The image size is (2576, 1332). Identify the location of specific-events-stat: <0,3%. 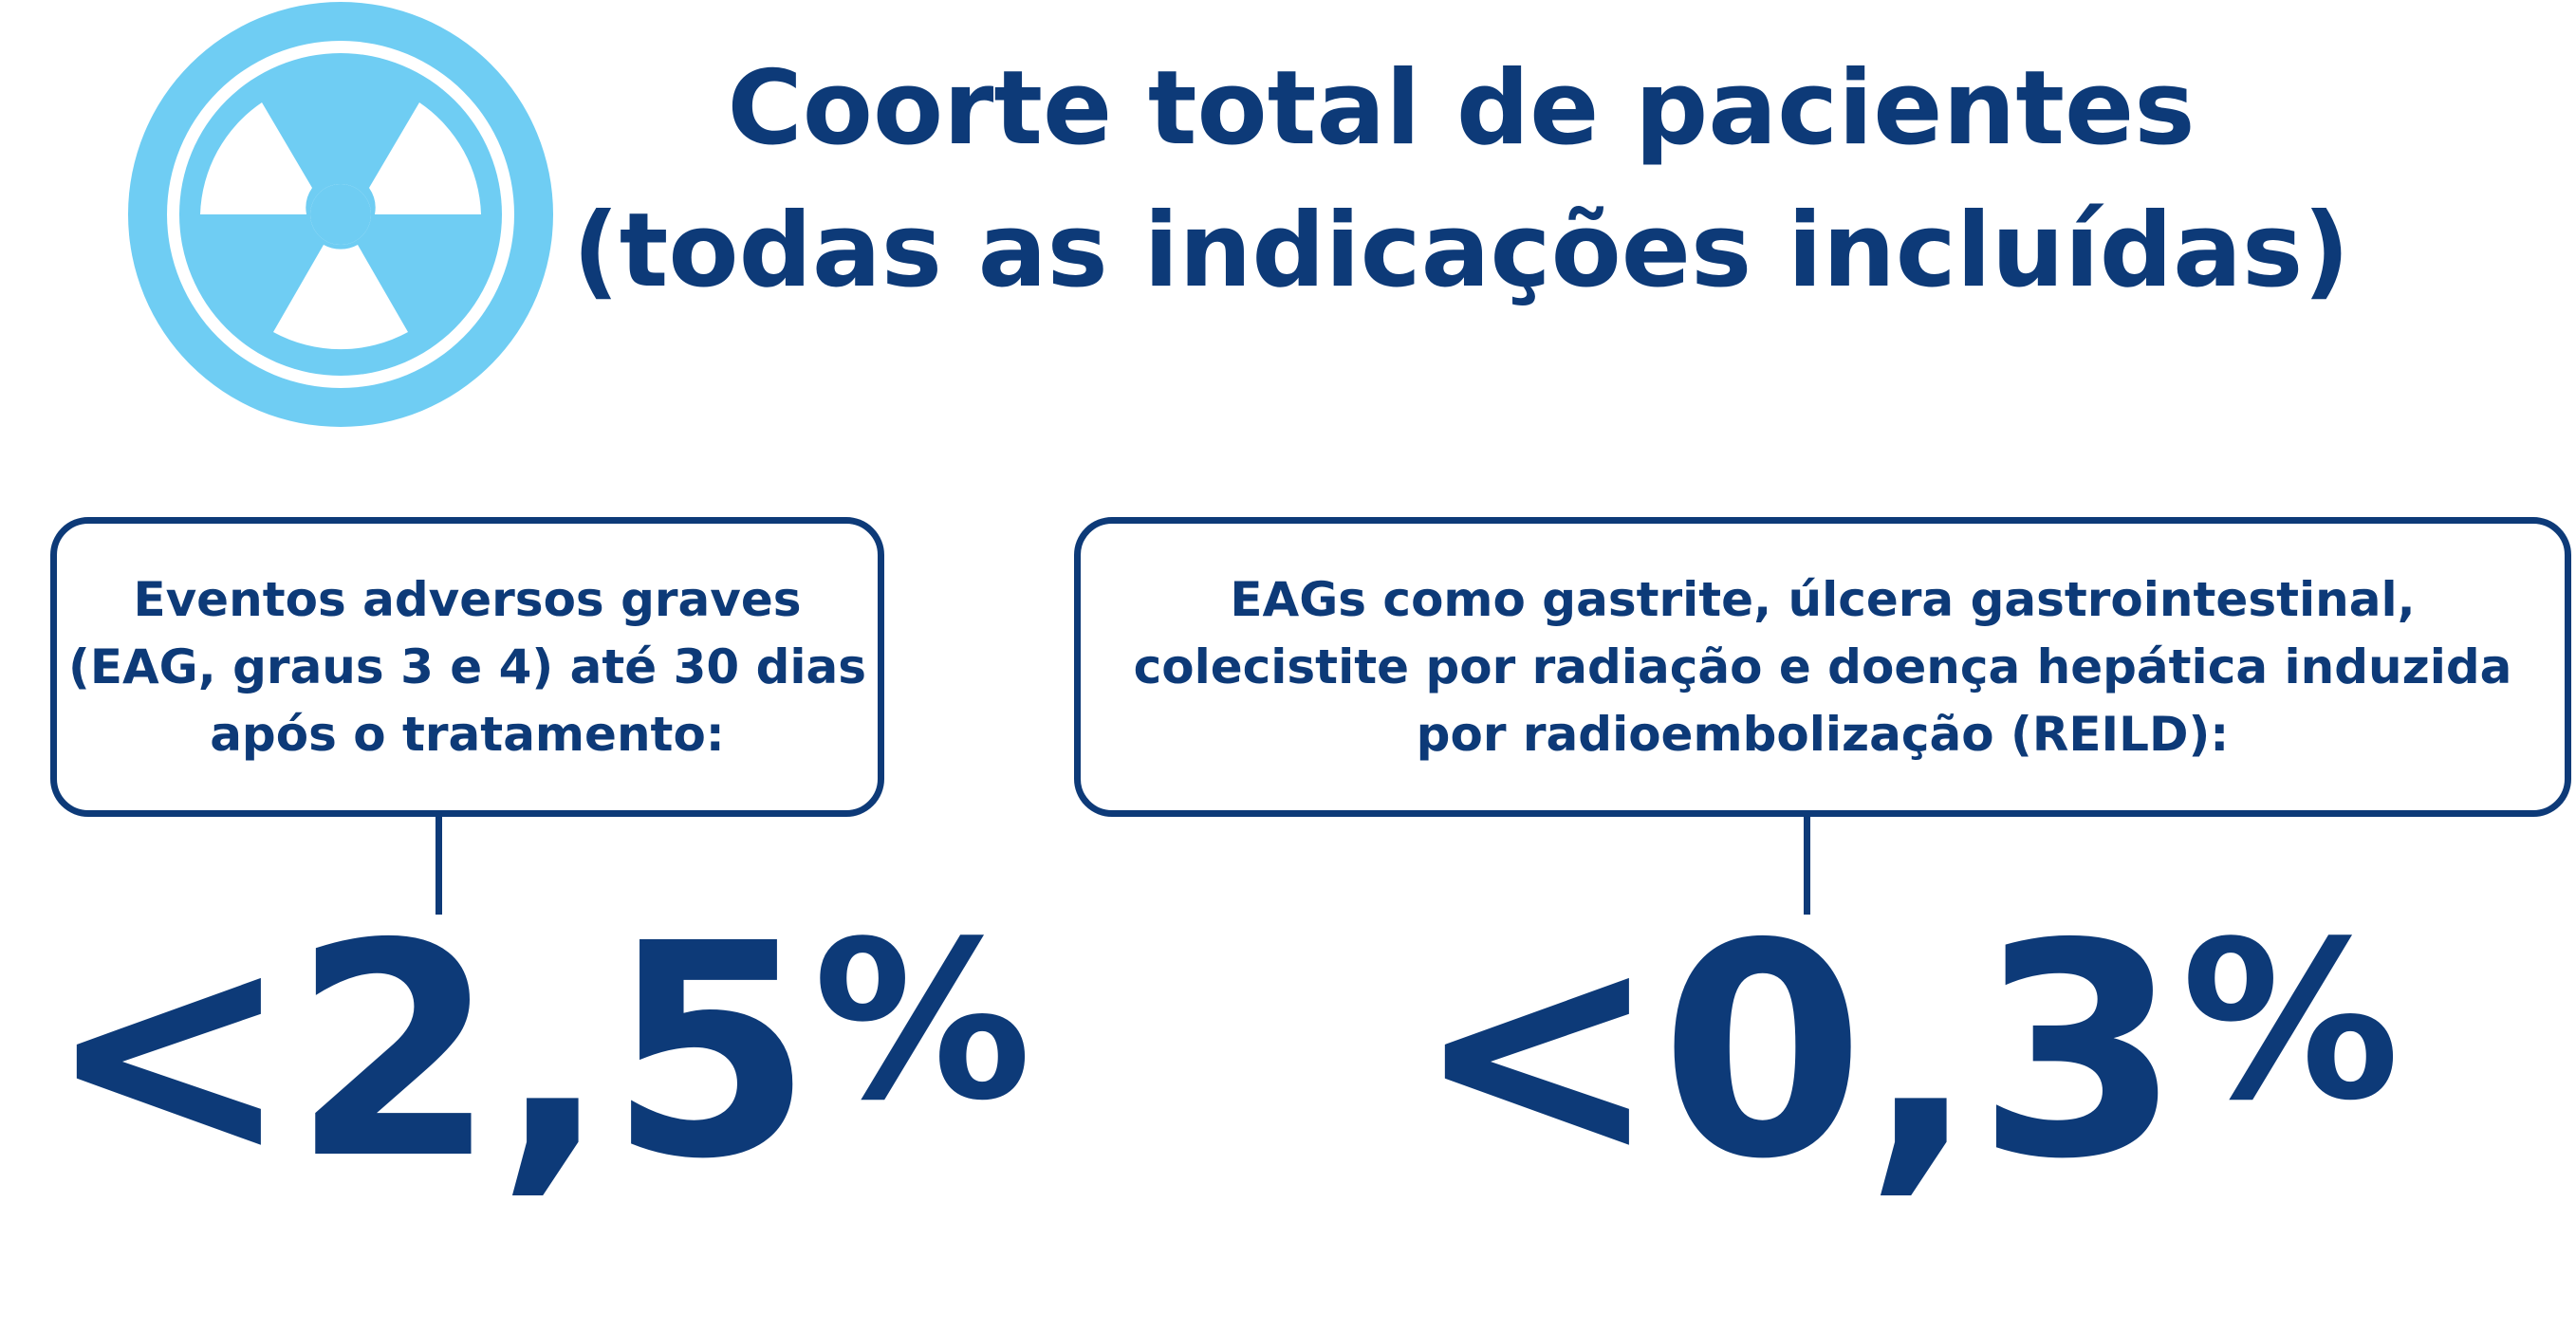
(1907, 1053).